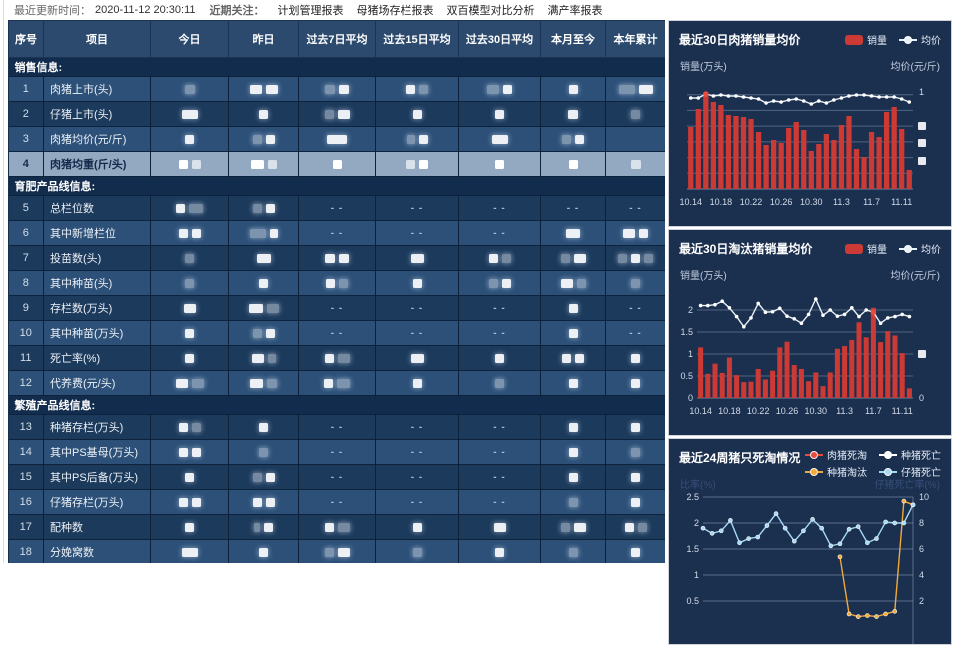 The height and width of the screenshot is (647, 955). What do you see at coordinates (836, 471) in the screenshot?
I see `legend-item: 种猪淘汰` at bounding box center [836, 471].